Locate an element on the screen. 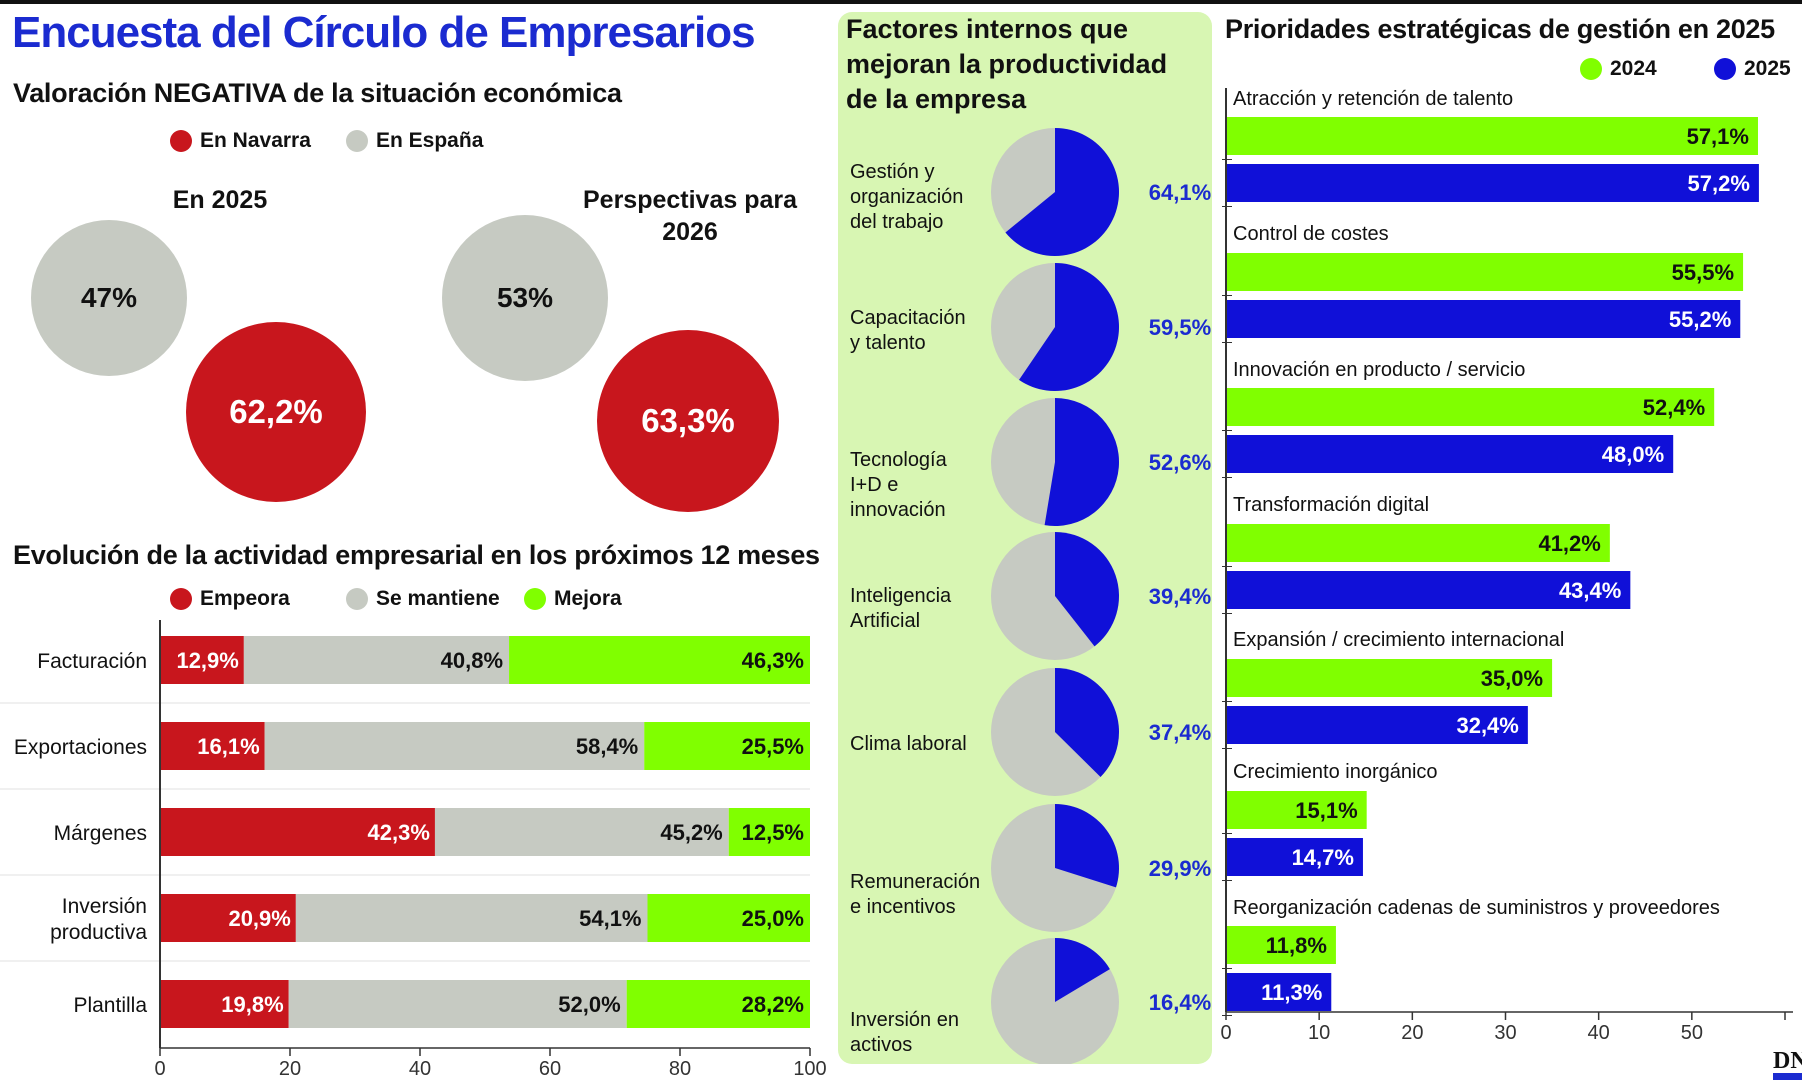  prio-category-label-2: Innovación en producto / servicio is located at coordinates (1379, 370).